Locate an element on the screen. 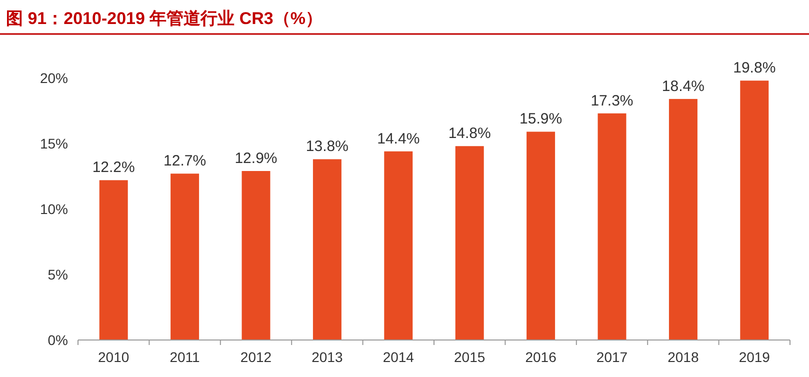 The image size is (809, 377). x-tick-label: 2017 is located at coordinates (612, 357).